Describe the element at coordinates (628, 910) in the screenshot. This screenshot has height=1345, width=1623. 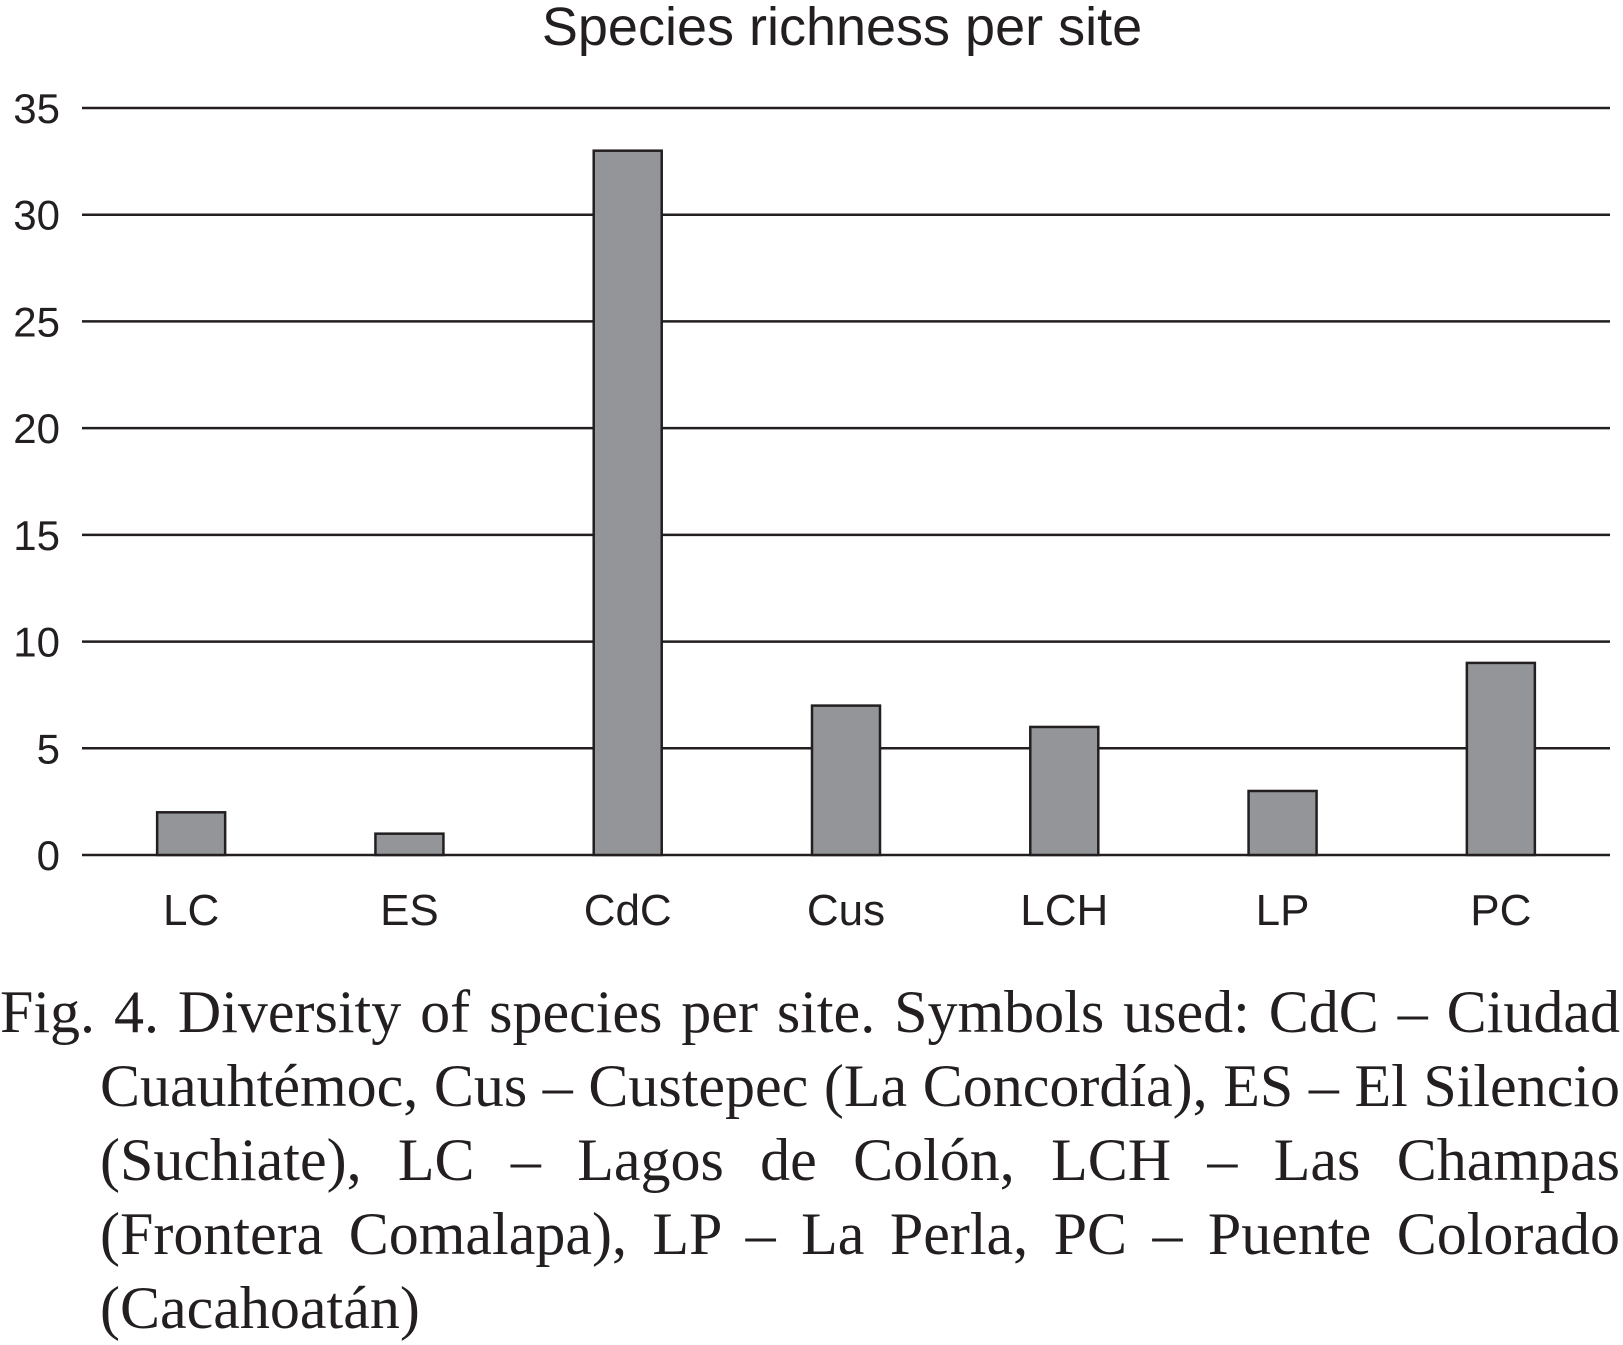
I see `x-category-label: CdC` at that location.